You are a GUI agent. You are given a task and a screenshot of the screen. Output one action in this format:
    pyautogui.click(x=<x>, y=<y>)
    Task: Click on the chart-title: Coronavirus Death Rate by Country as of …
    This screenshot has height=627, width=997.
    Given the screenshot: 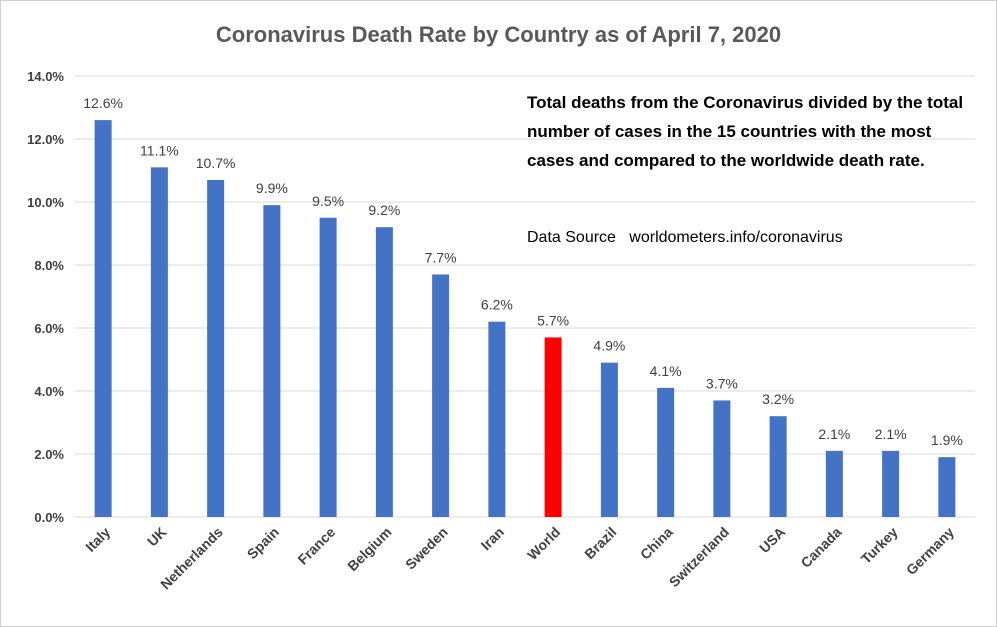 What is the action you would take?
    pyautogui.click(x=498, y=34)
    